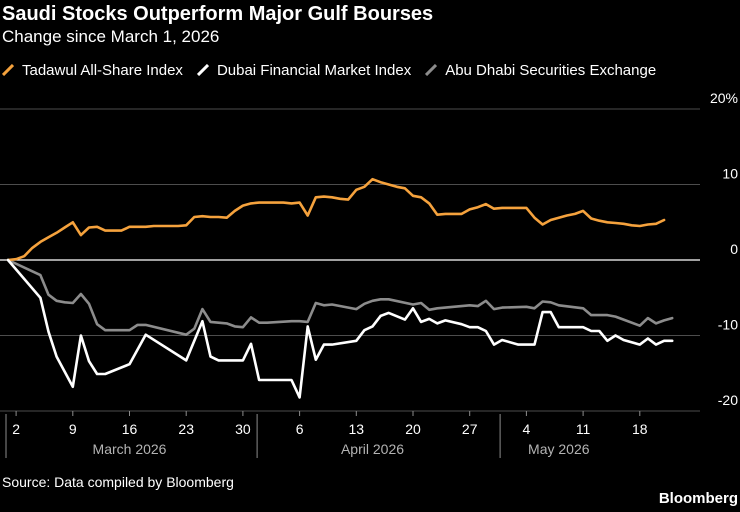 This screenshot has height=512, width=740. What do you see at coordinates (357, 429) in the screenshot?
I see `x-tick-label: 13` at bounding box center [357, 429].